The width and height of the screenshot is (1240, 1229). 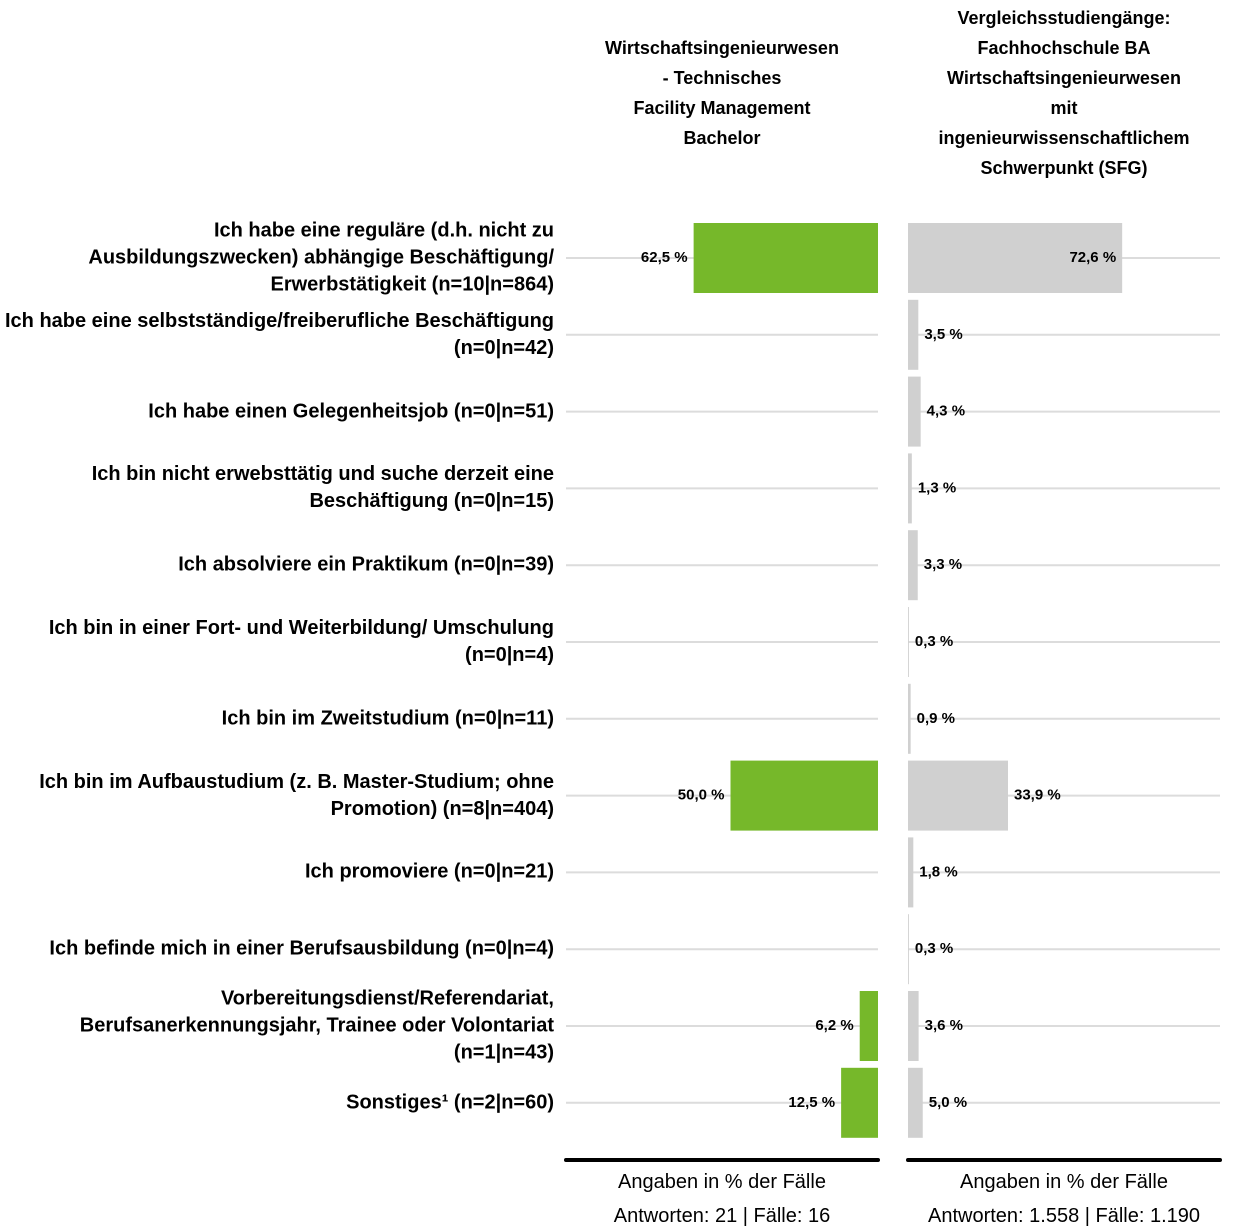 I want to click on category-label: Ich promoviere (n=0|n=21), so click(x=429, y=871).